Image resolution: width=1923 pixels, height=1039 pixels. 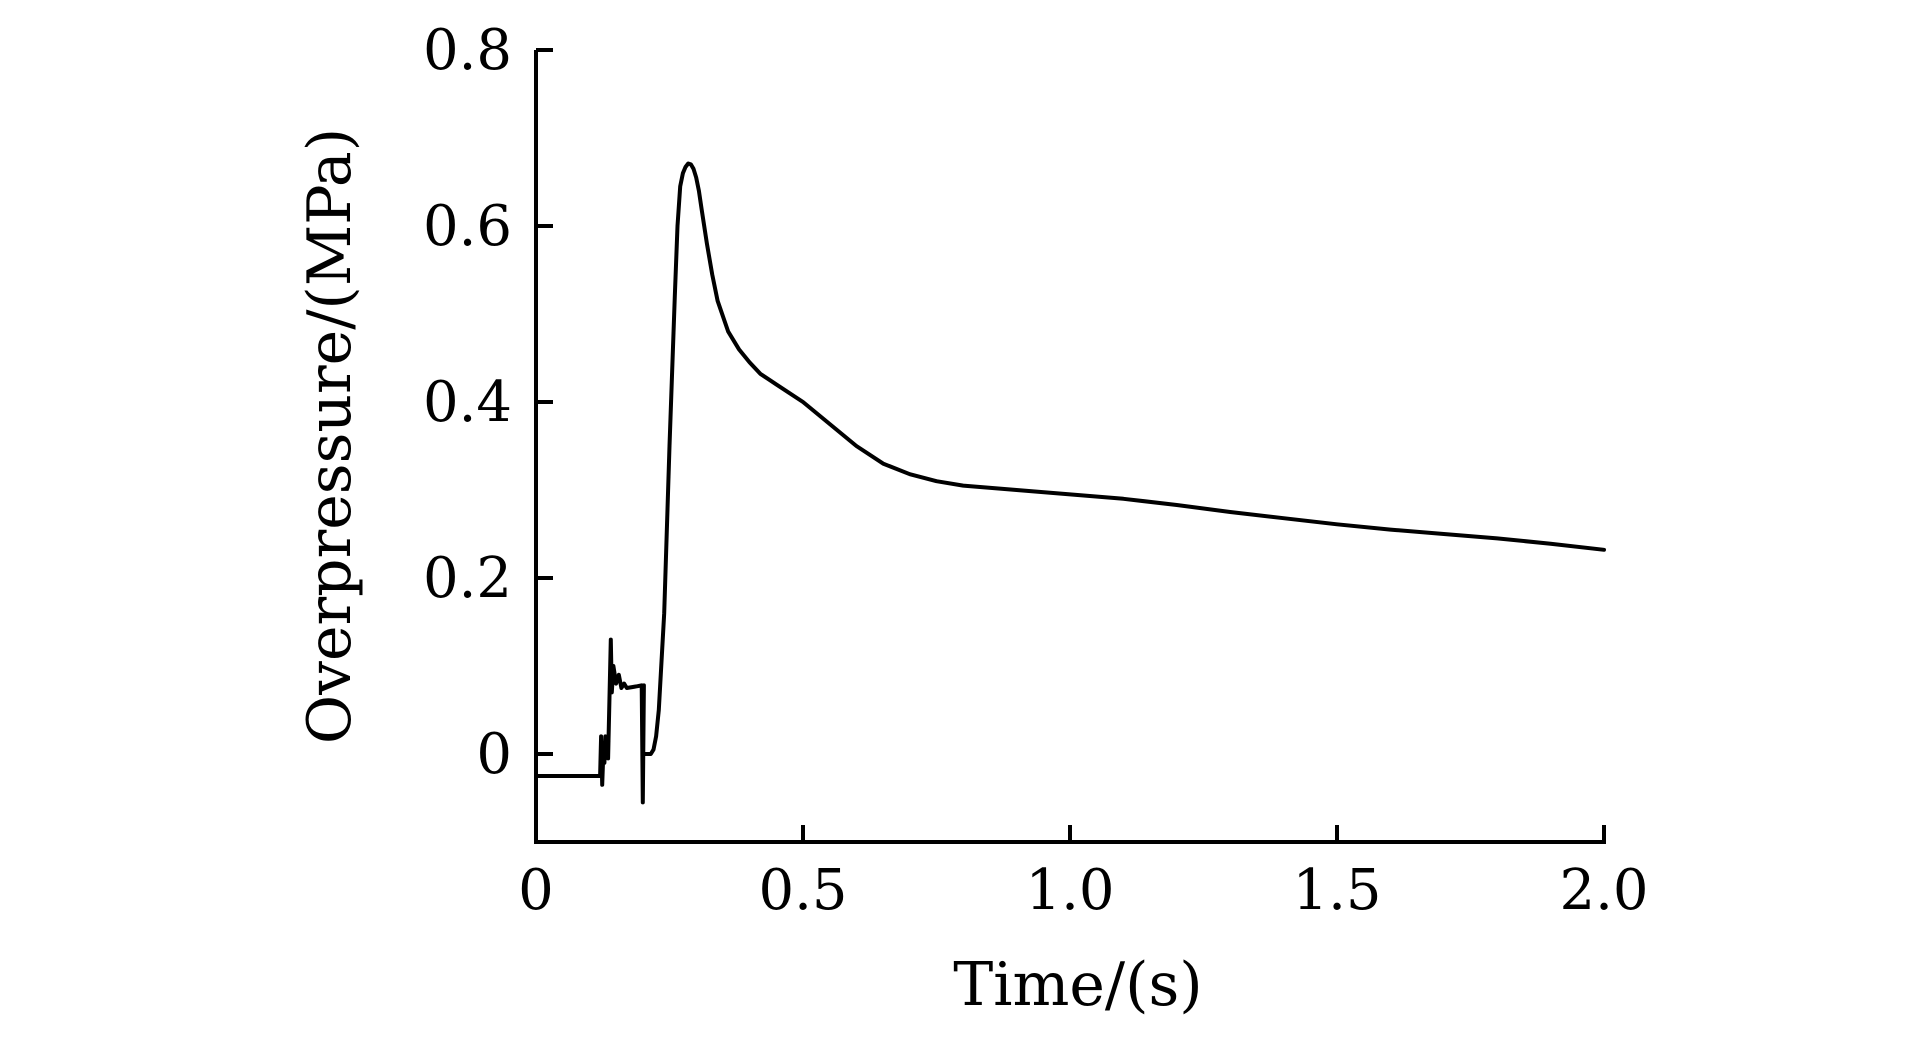 I want to click on y-tick-label: 0, so click(x=494, y=754).